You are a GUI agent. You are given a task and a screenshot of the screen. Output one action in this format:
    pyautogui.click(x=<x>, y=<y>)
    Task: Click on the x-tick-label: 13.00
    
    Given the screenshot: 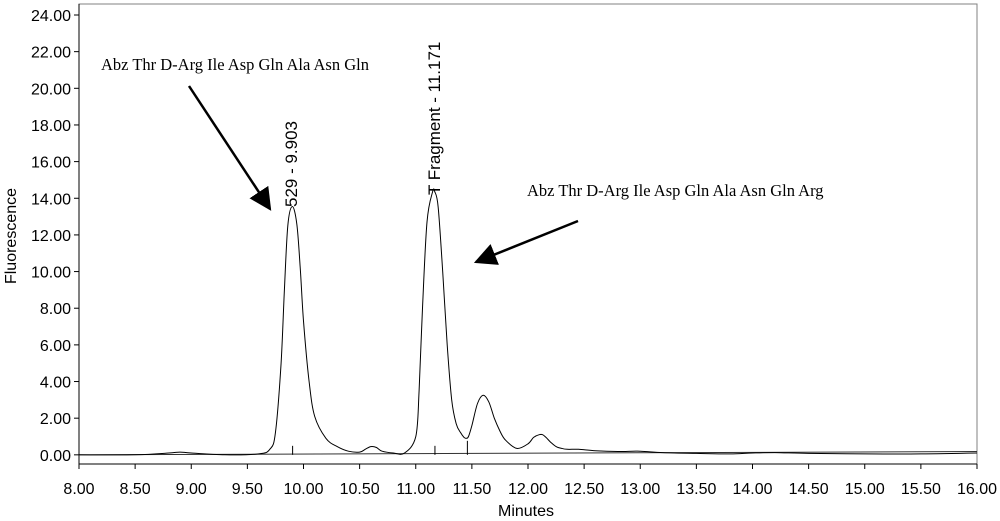 What is the action you would take?
    pyautogui.click(x=640, y=489)
    